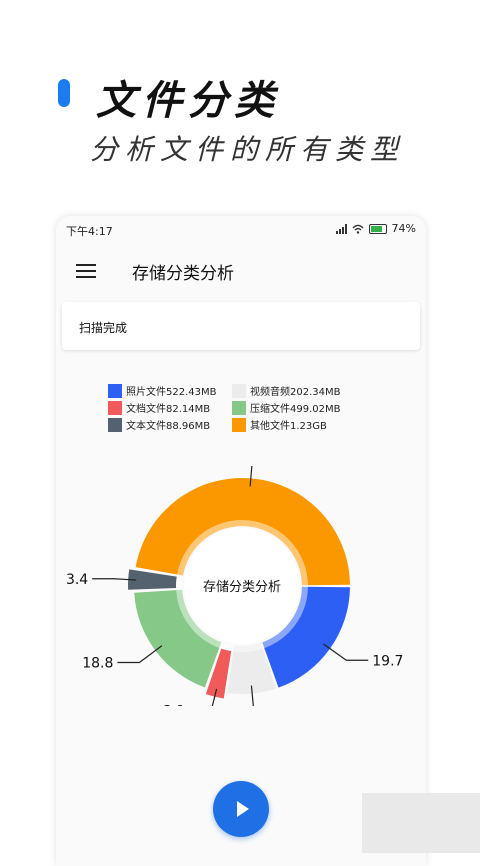 Image resolution: width=480 pixels, height=866 pixels. What do you see at coordinates (288, 426) in the screenshot?
I see `legend-label: 其他文件1.23GB` at bounding box center [288, 426].